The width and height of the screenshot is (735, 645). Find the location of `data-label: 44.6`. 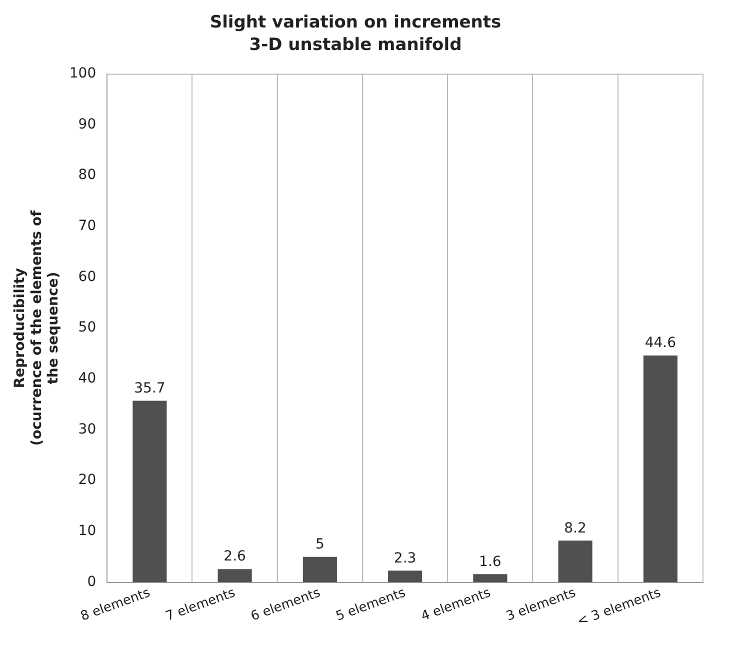

data-label: 44.6 is located at coordinates (660, 343).